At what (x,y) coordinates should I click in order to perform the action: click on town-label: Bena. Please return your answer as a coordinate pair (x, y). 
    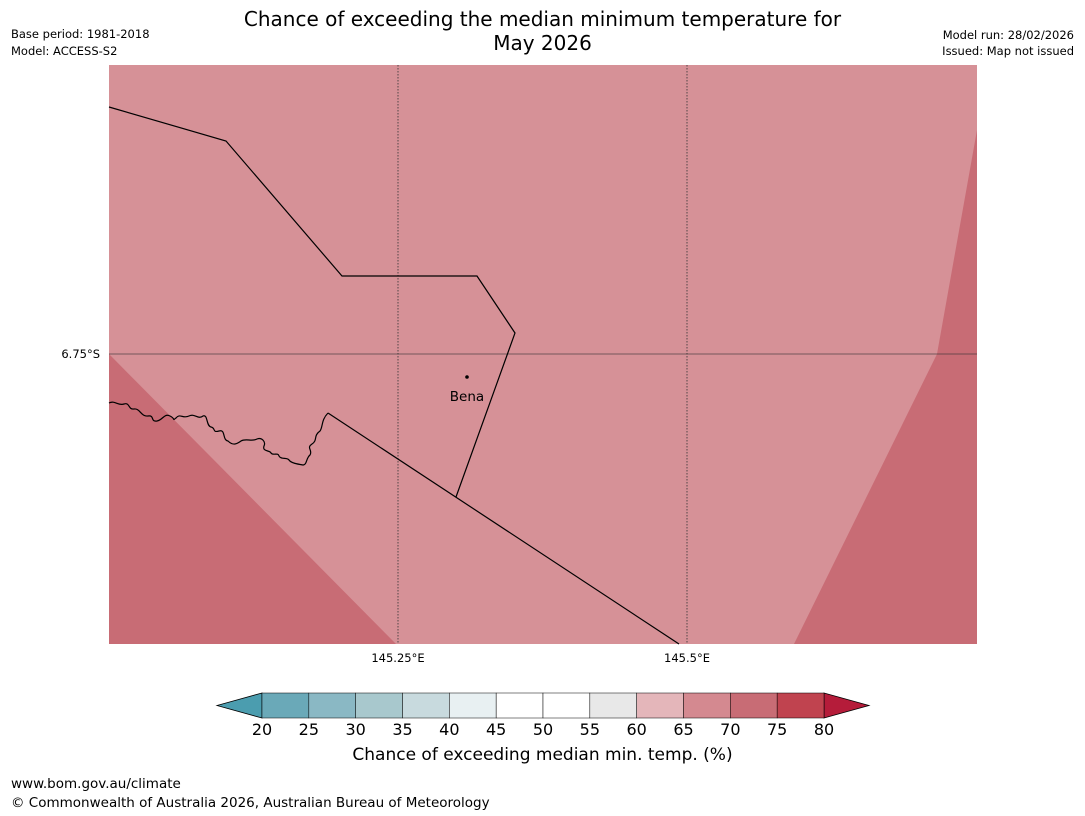
    Looking at the image, I should click on (467, 397).